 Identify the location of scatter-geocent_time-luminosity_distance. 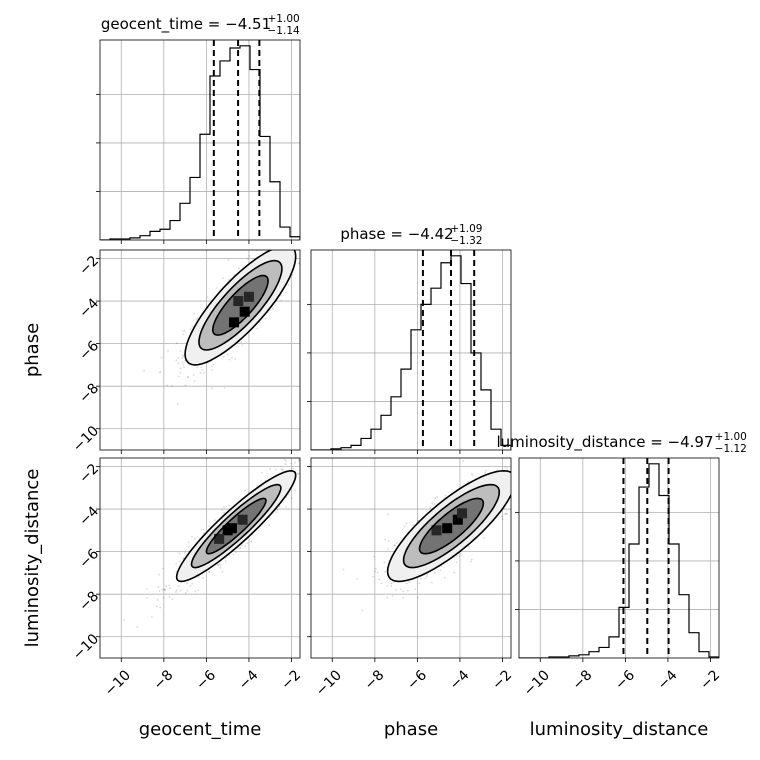
(213, 551).